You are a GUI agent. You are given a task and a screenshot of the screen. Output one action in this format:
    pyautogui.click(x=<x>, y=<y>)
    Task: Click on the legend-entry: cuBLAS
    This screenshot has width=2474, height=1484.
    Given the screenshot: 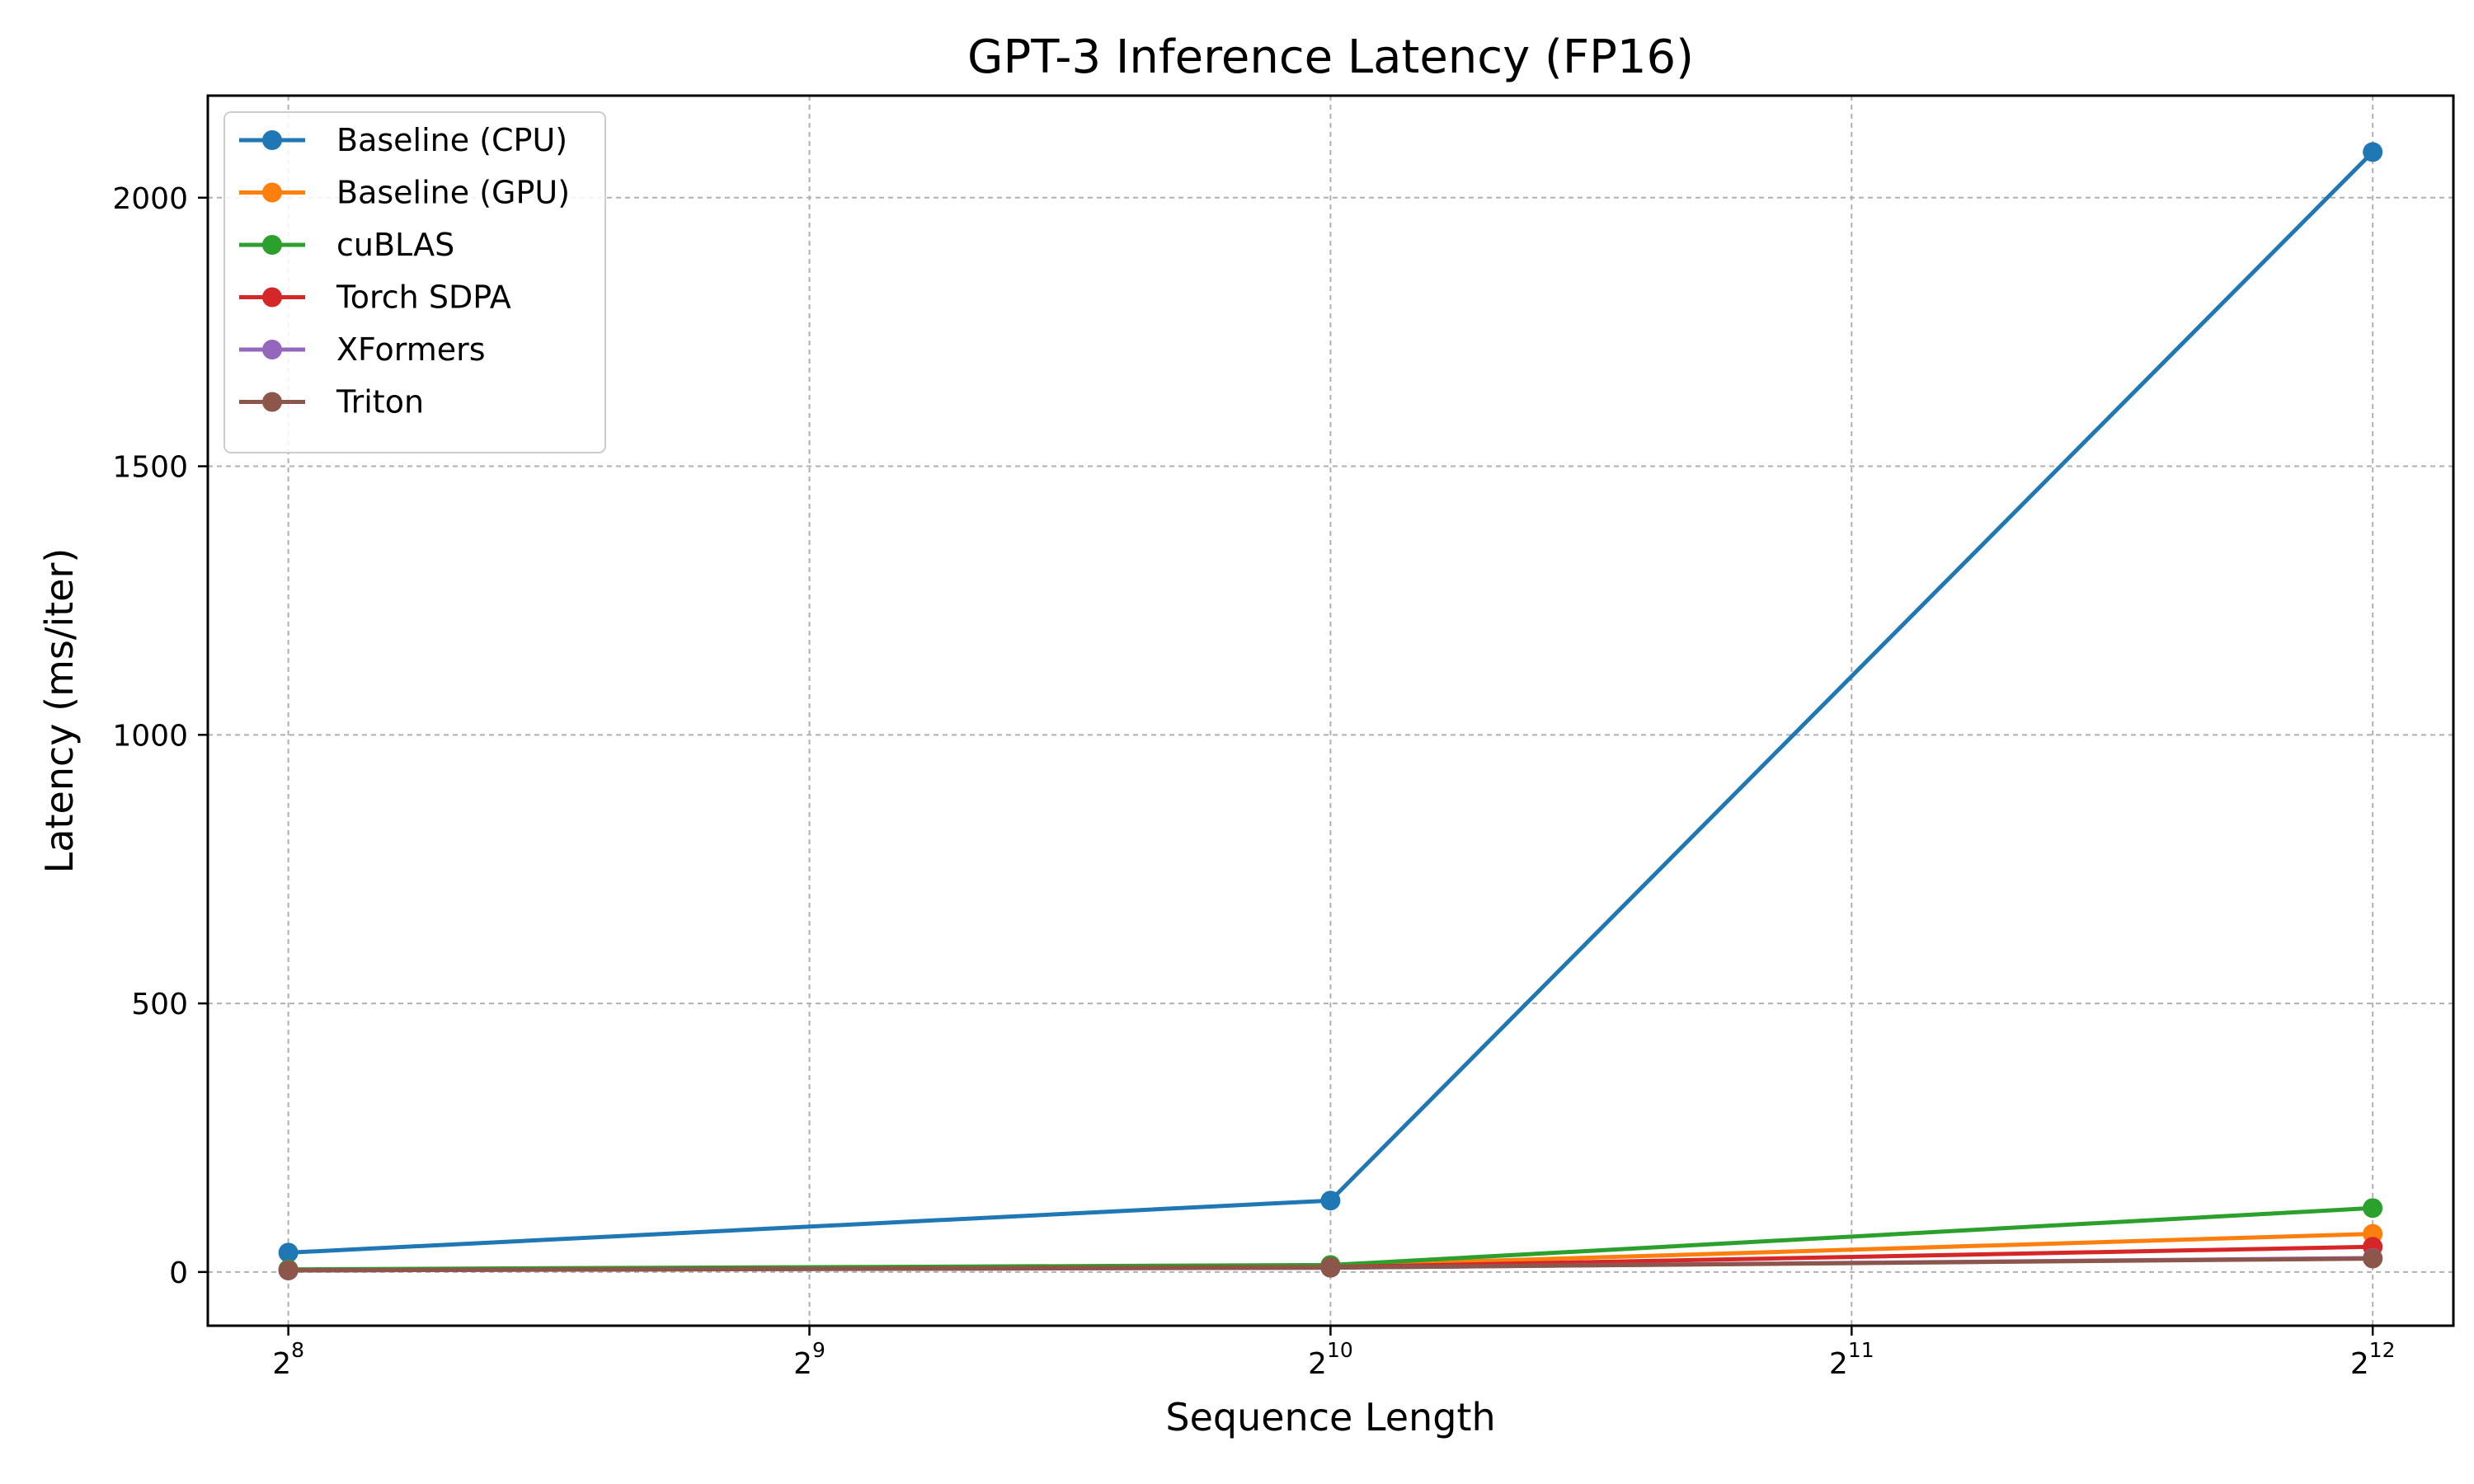 What is the action you would take?
    pyautogui.click(x=346, y=245)
    